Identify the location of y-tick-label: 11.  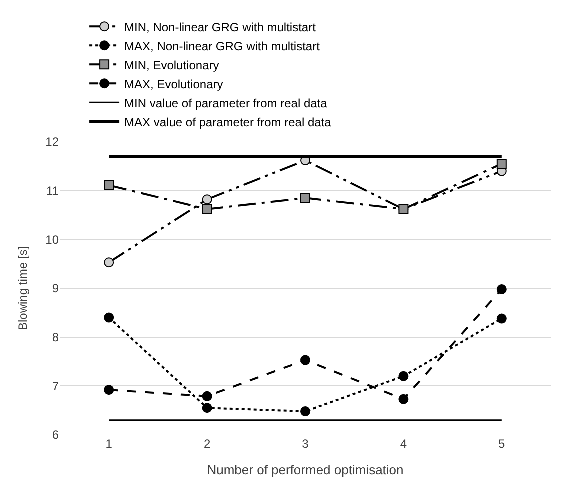
(53, 191).